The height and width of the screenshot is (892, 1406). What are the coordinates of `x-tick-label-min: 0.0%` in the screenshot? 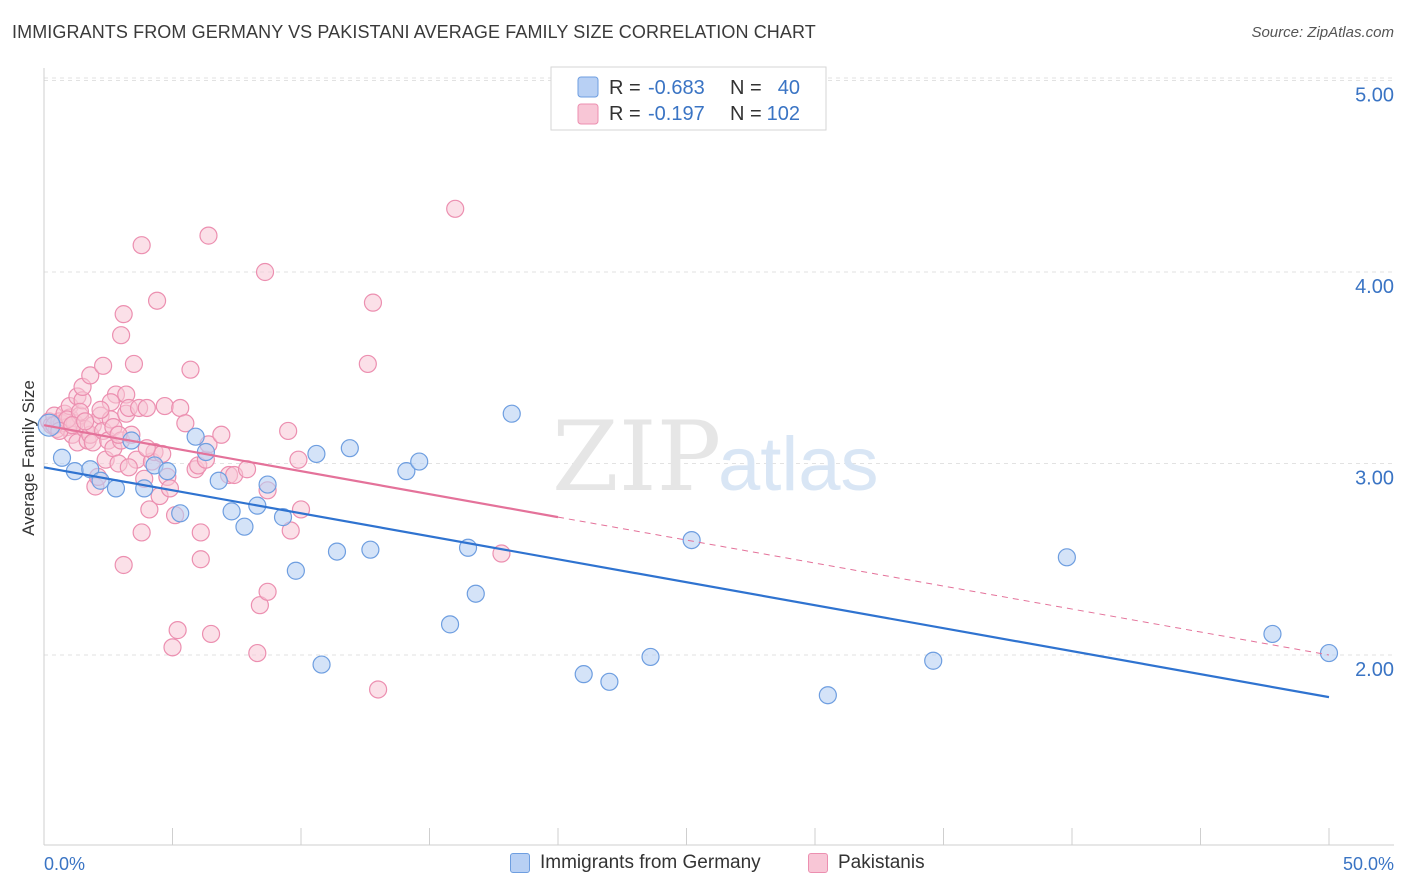 It's located at (64, 864).